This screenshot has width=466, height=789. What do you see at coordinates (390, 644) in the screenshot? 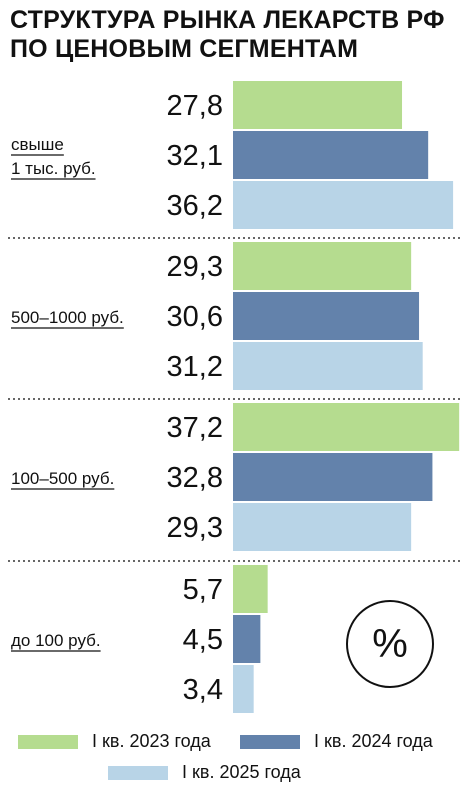
I see `percent-unit-badge: %` at bounding box center [390, 644].